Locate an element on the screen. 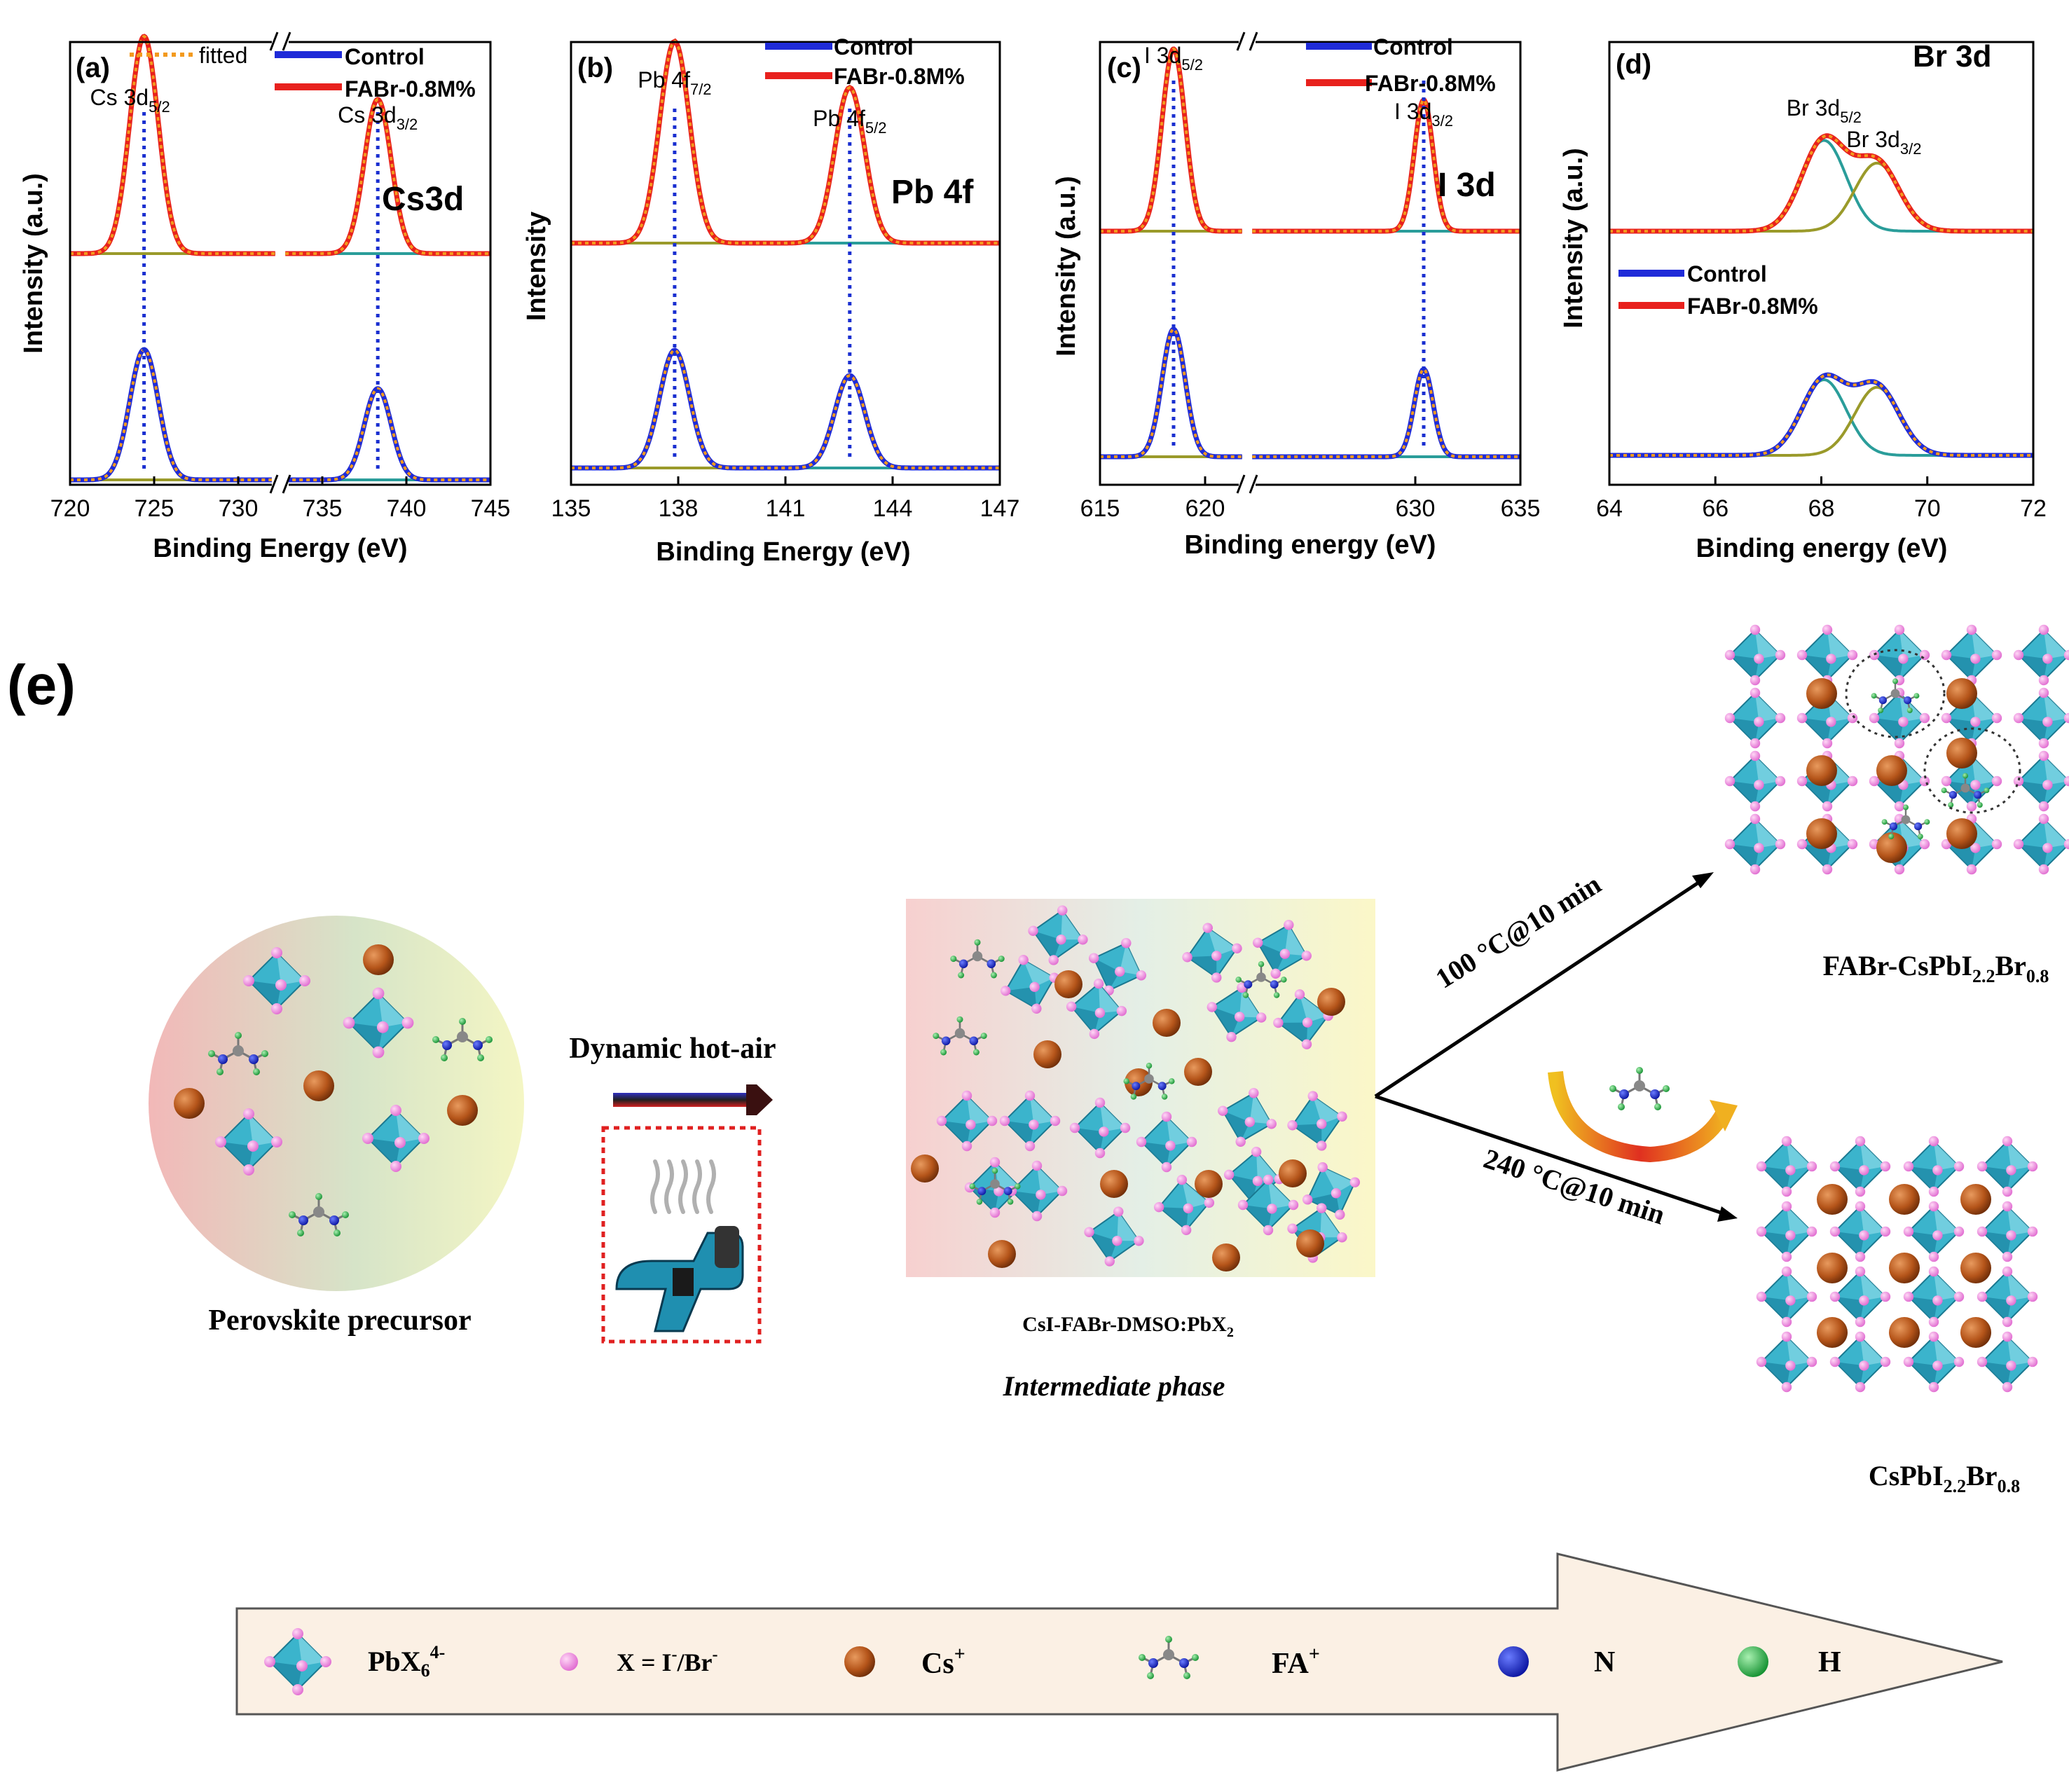  highlight-ellipse is located at coordinates (1972, 771).